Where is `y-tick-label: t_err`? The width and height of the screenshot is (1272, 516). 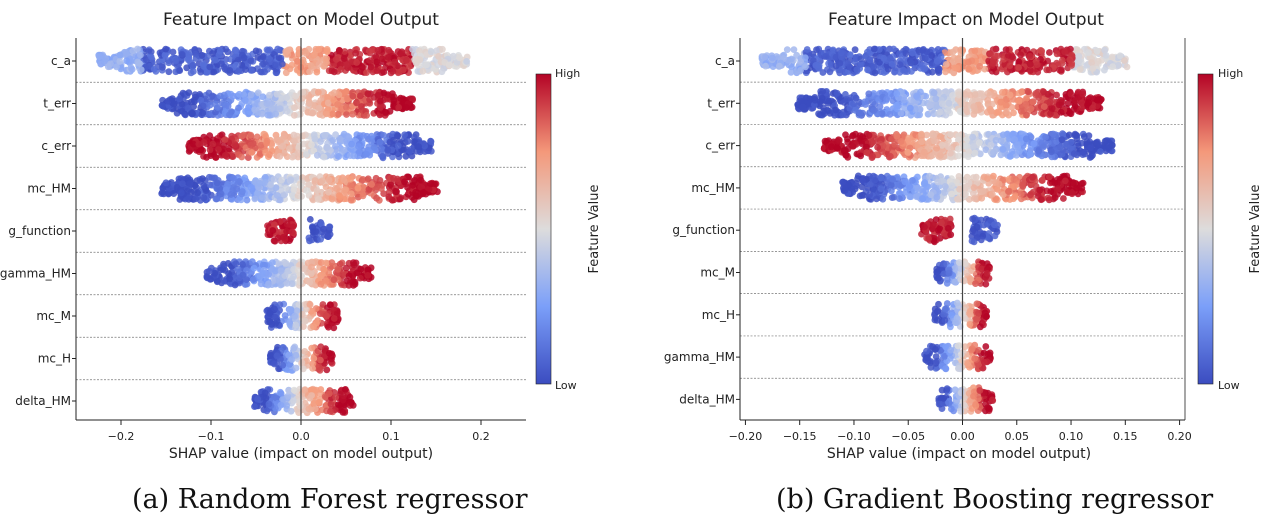 y-tick-label: t_err is located at coordinates (57, 104).